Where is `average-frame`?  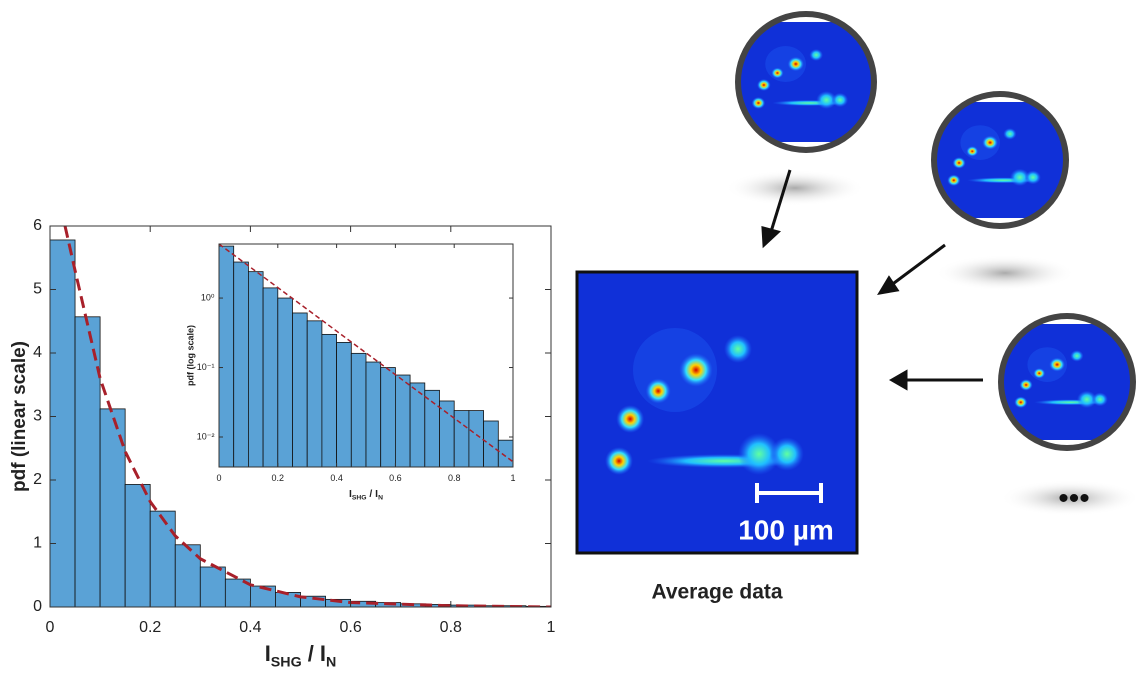 average-frame is located at coordinates (717, 412).